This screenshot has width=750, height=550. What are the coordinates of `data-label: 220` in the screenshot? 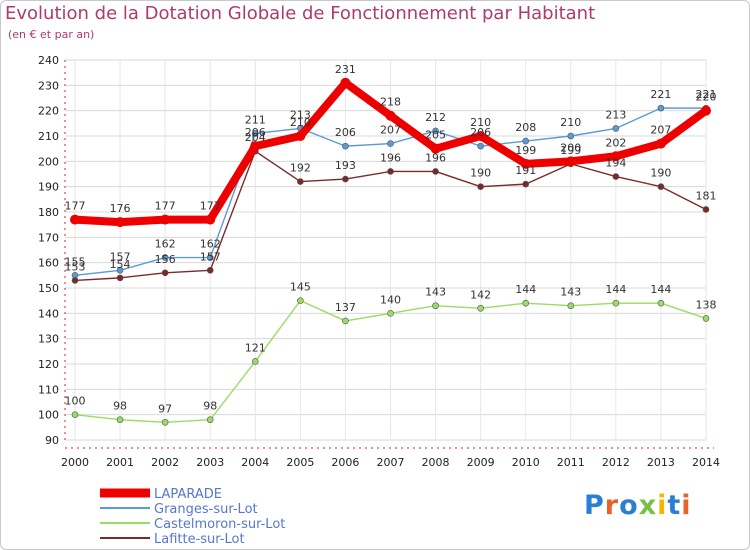 It's located at (706, 97).